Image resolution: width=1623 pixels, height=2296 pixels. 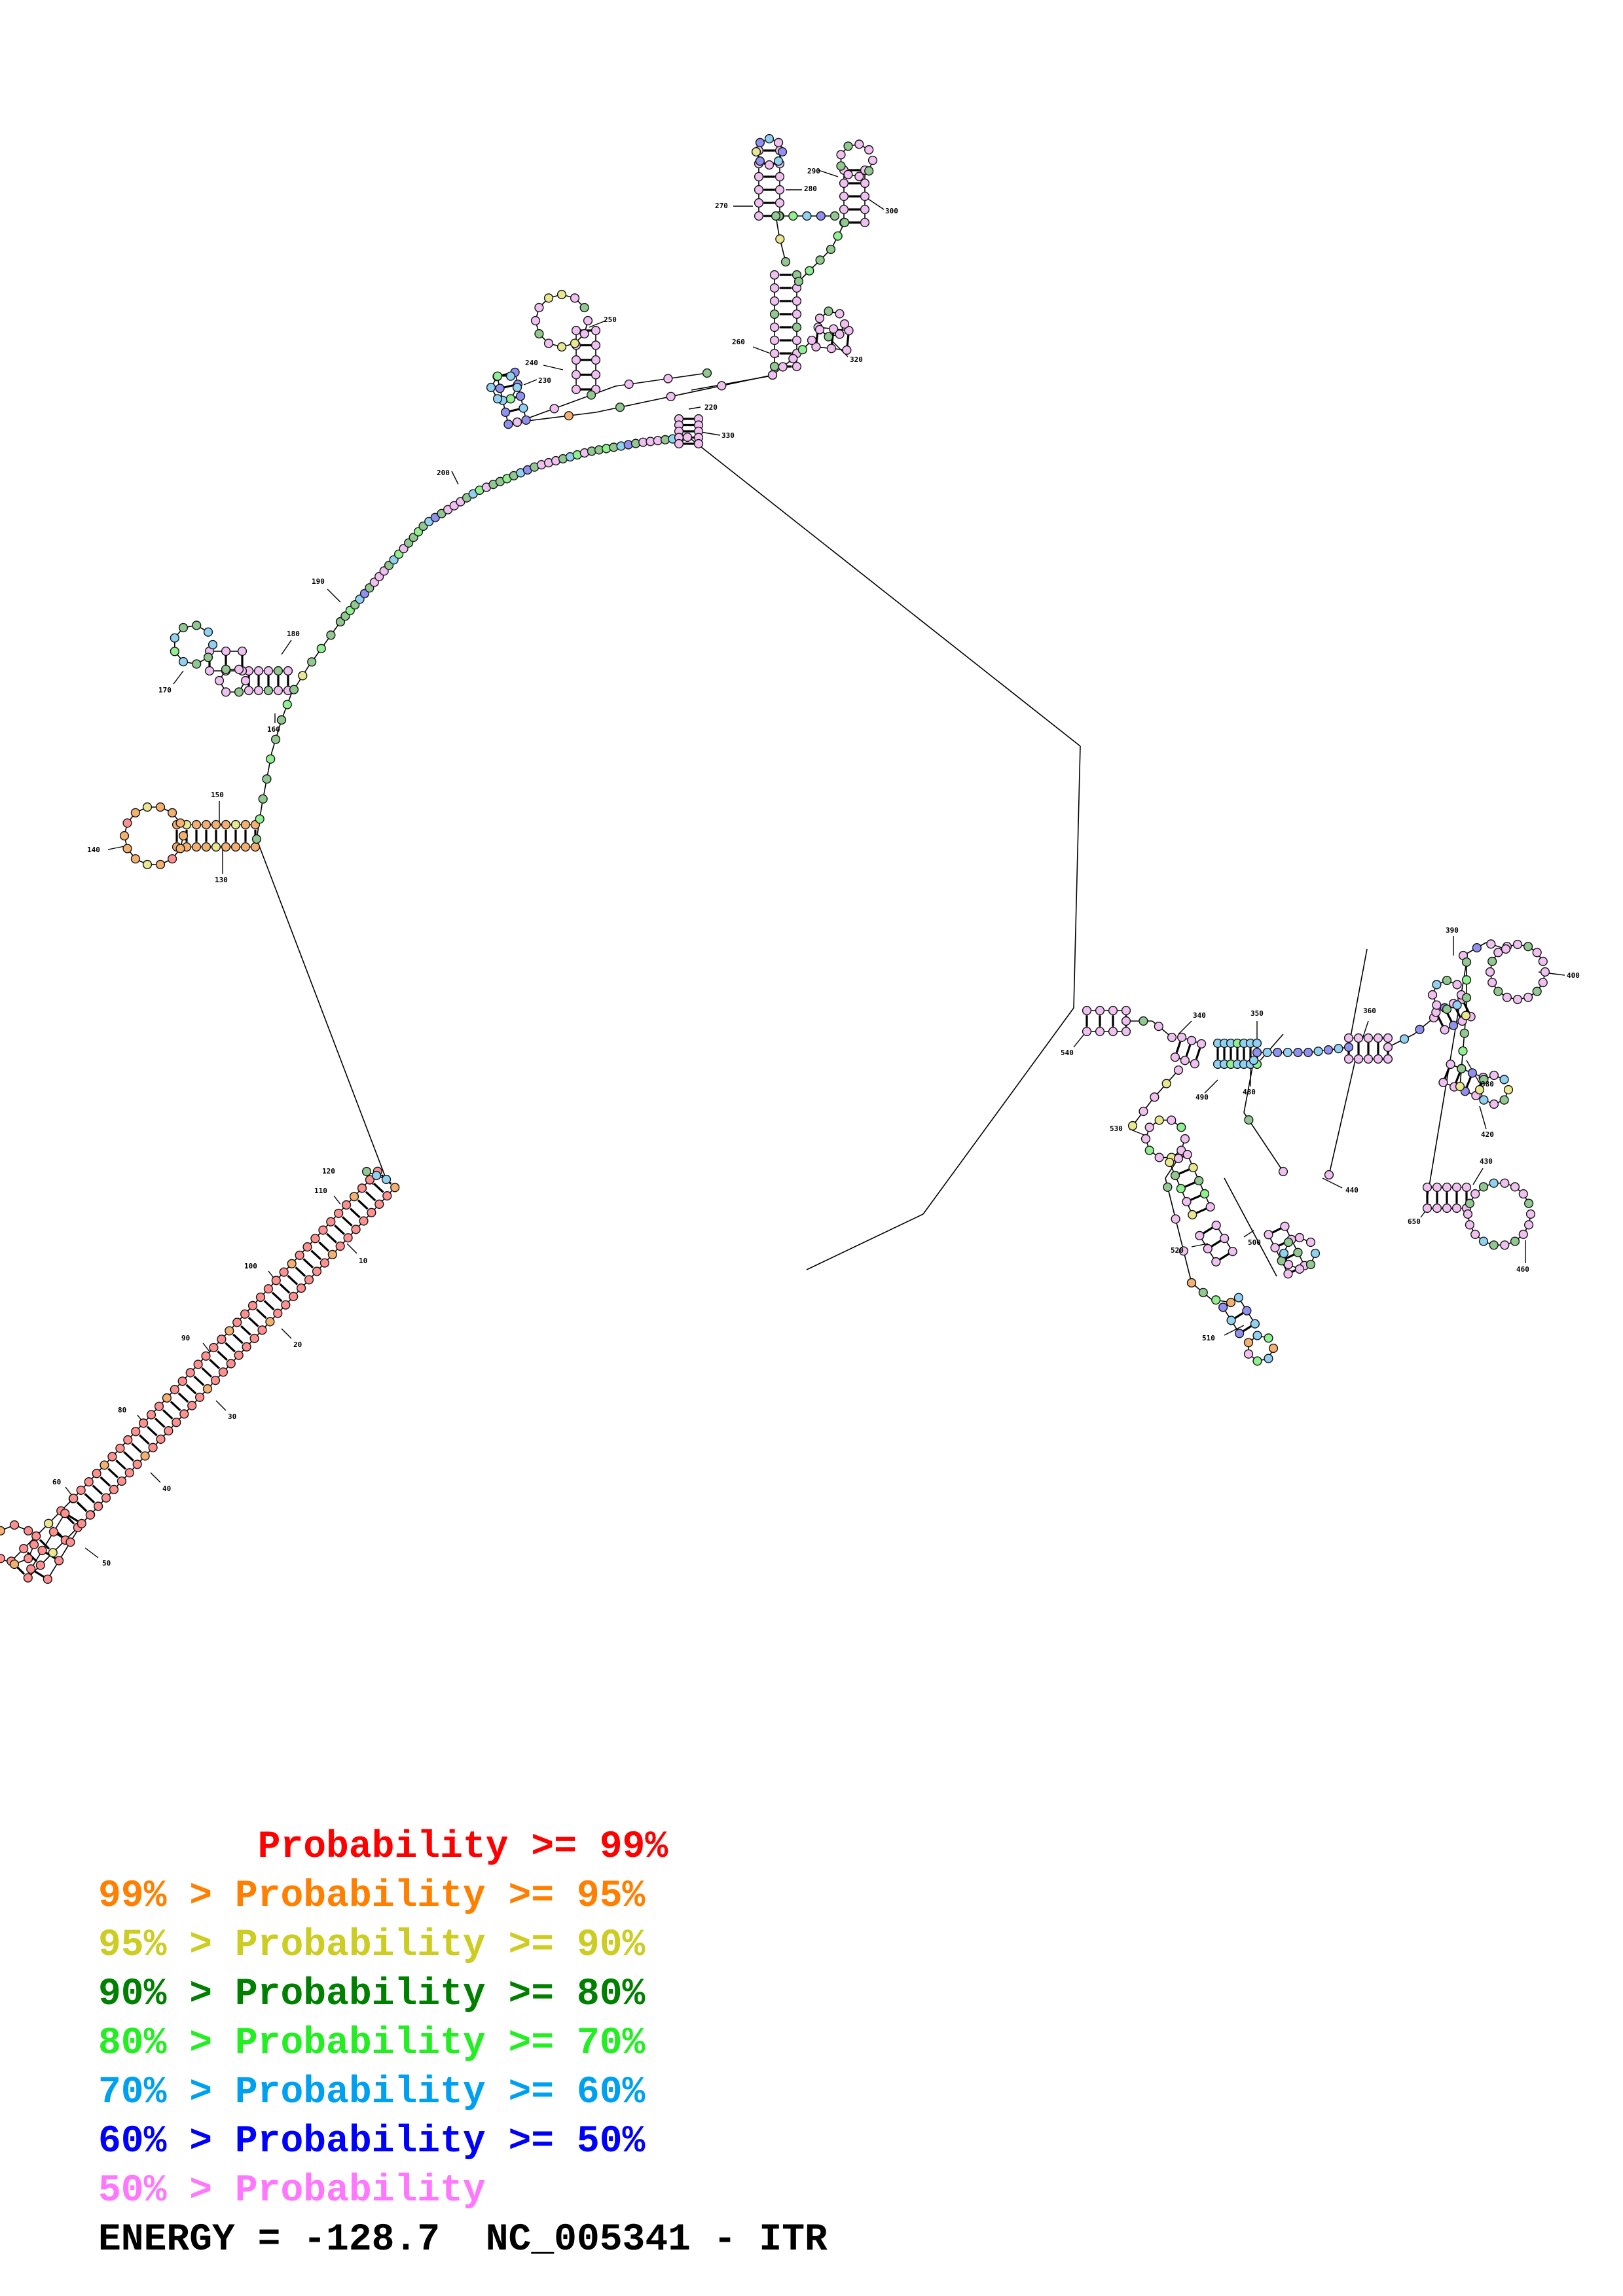 I want to click on position-label: 300, so click(x=891, y=211).